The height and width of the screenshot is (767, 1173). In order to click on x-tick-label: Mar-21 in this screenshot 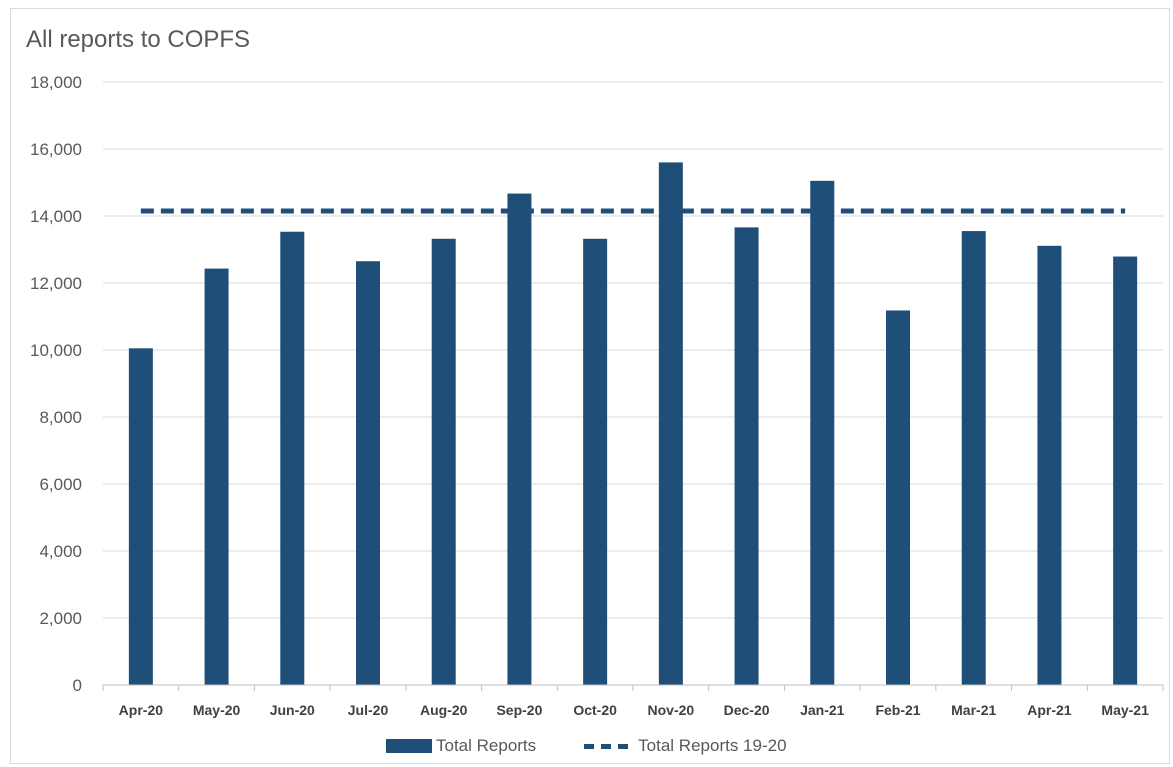, I will do `click(973, 710)`.